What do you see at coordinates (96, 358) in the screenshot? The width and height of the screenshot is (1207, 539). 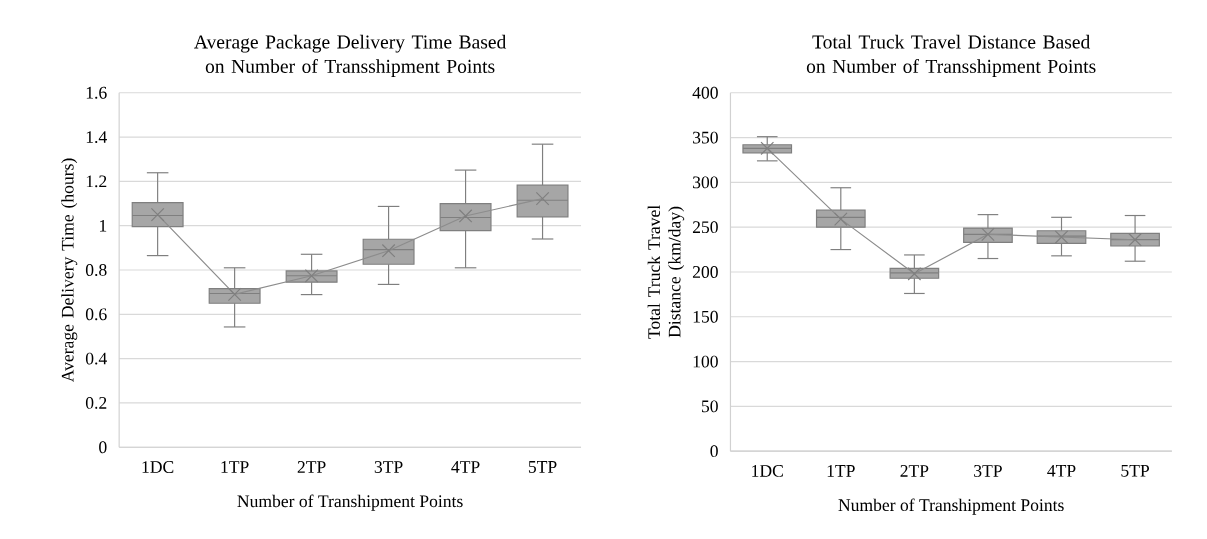 I see `y-tick-label: 0.4` at bounding box center [96, 358].